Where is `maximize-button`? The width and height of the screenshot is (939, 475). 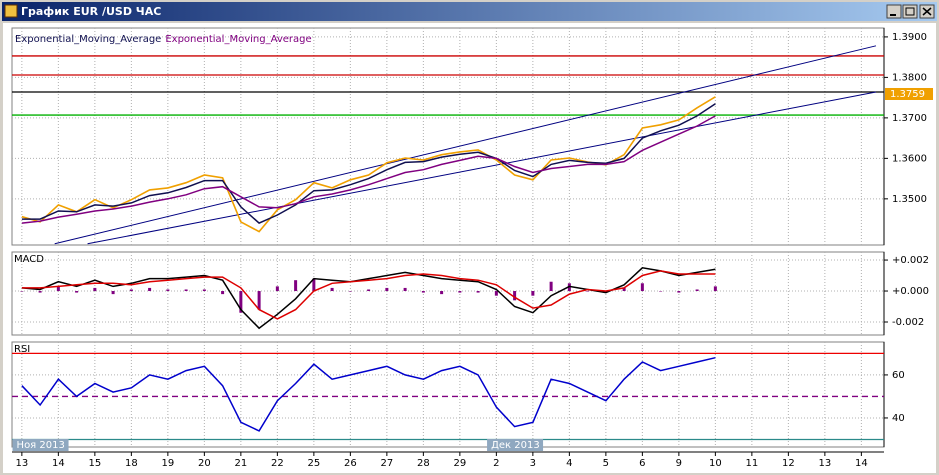 maximize-button is located at coordinates (910, 11).